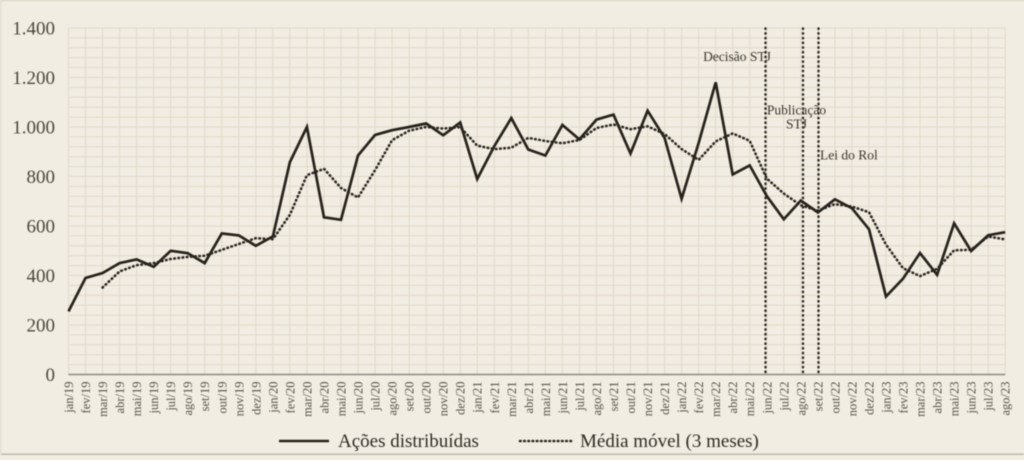 Image resolution: width=1024 pixels, height=460 pixels. Describe the element at coordinates (154, 398) in the screenshot. I see `svg-text: jun/19` at that location.